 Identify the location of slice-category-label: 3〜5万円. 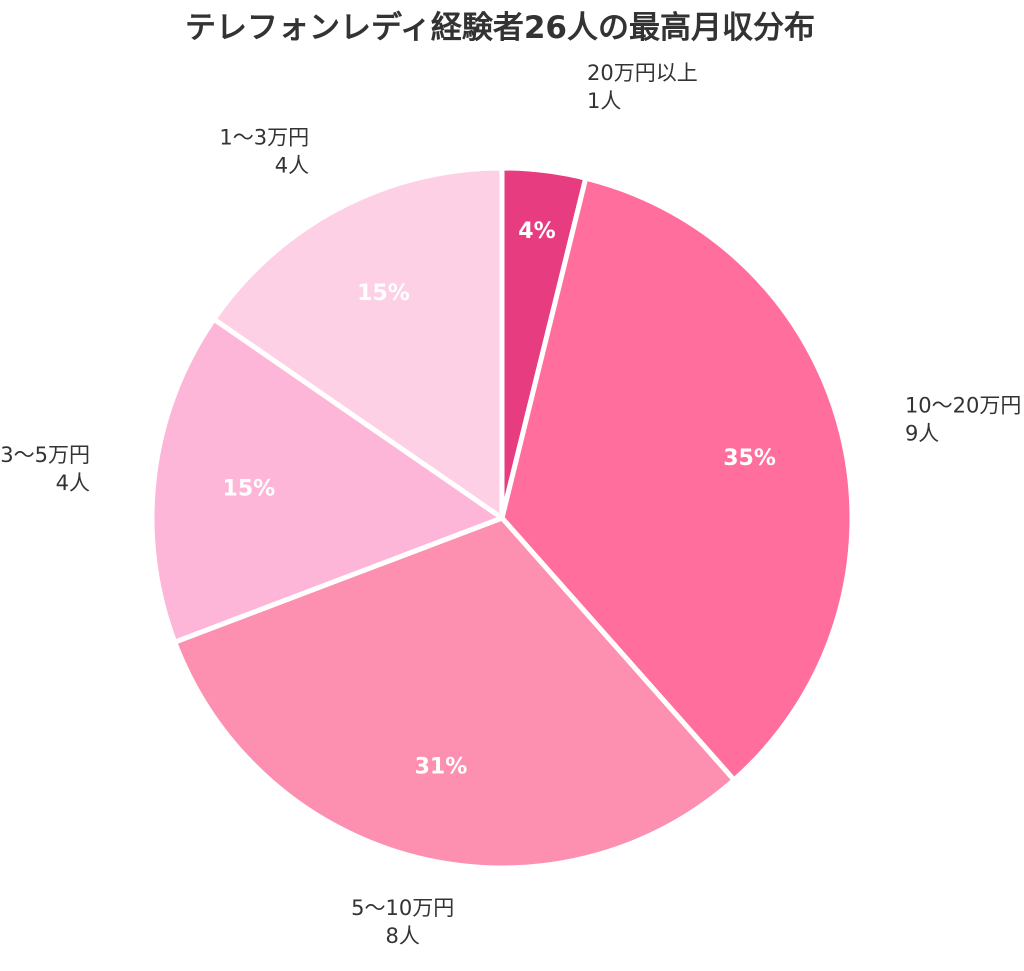
(45, 455).